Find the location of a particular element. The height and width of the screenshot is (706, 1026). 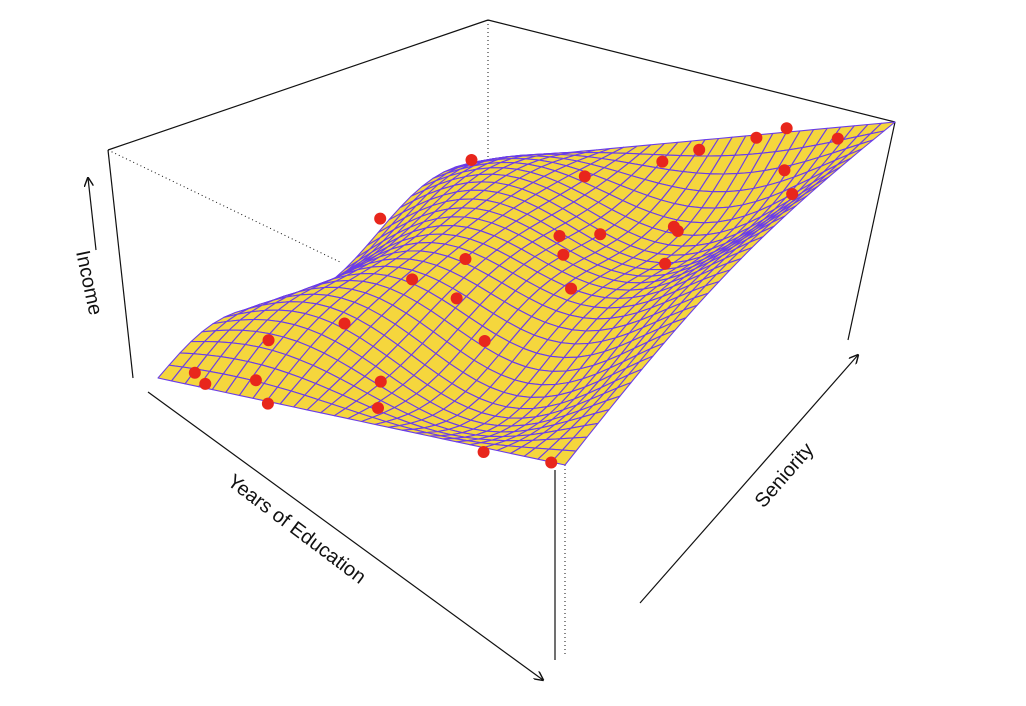

x-axis-label: Years of Education is located at coordinates (296, 529).